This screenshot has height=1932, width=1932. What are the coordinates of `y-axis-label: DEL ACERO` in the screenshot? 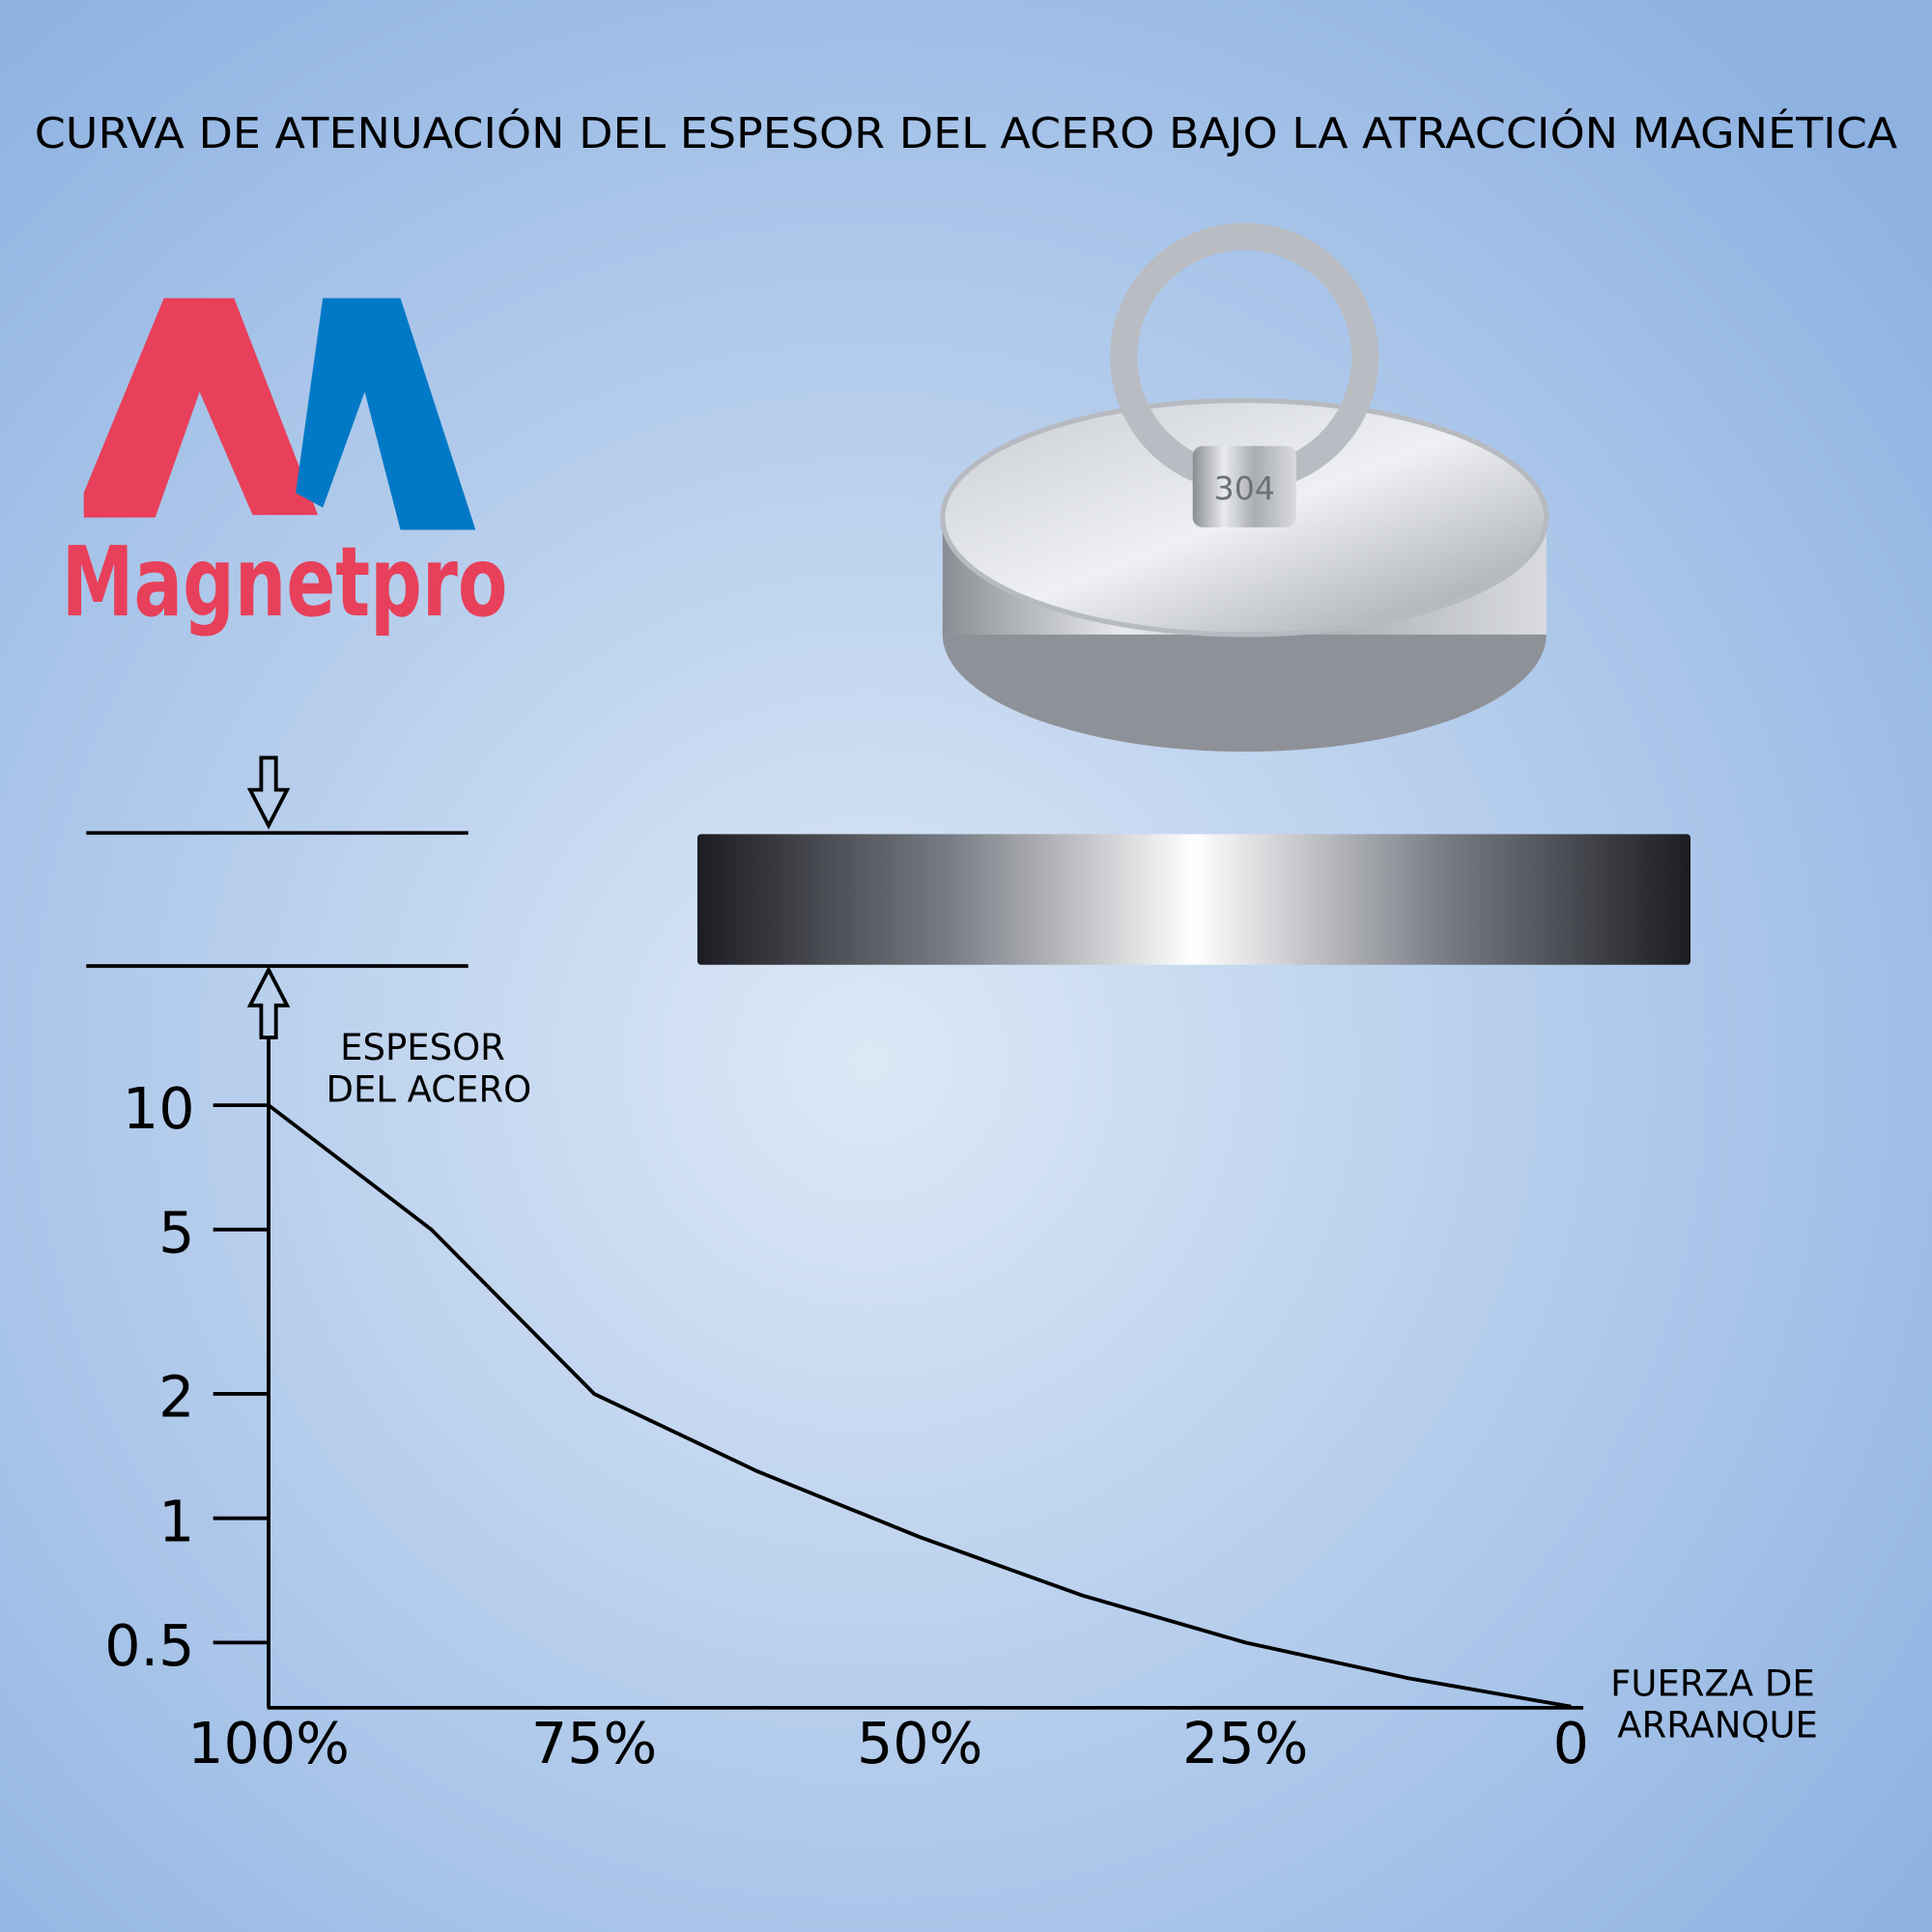 It's located at (428, 1090).